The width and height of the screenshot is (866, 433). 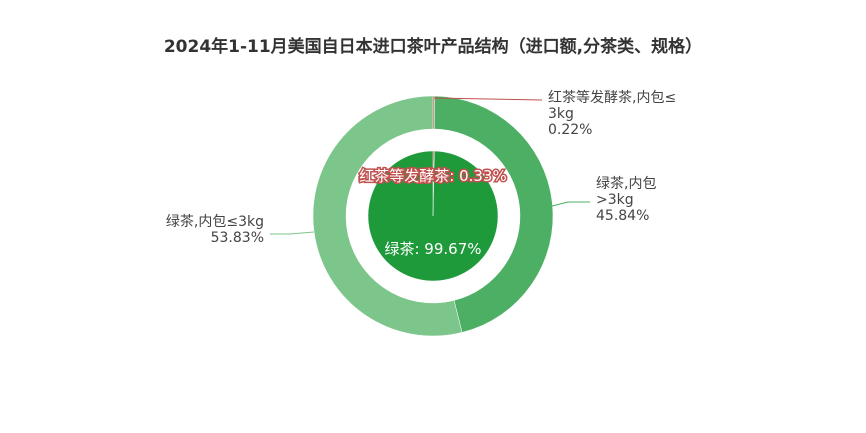 What do you see at coordinates (561, 114) in the screenshot?
I see `outer-label-0-1: 3kg` at bounding box center [561, 114].